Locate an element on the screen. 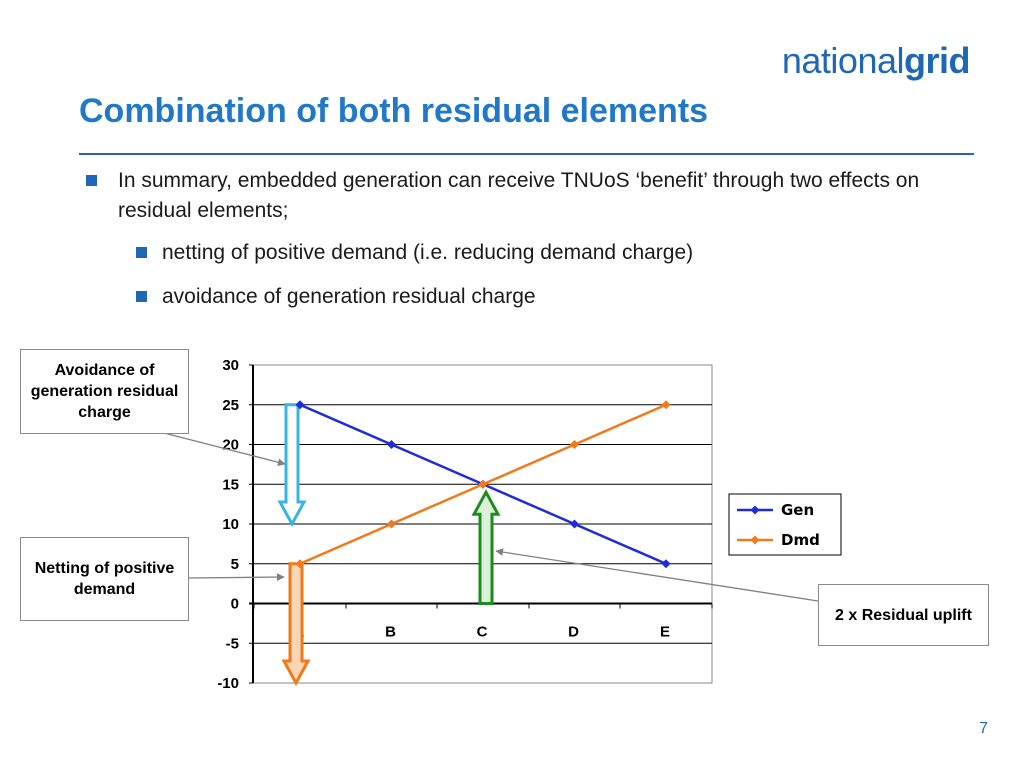  title-divider is located at coordinates (526, 154).